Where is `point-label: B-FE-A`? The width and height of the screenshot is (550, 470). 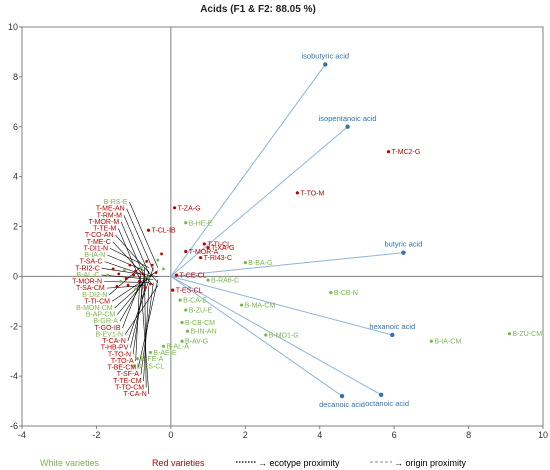
point-label: B-FE-A is located at coordinates (151, 359).